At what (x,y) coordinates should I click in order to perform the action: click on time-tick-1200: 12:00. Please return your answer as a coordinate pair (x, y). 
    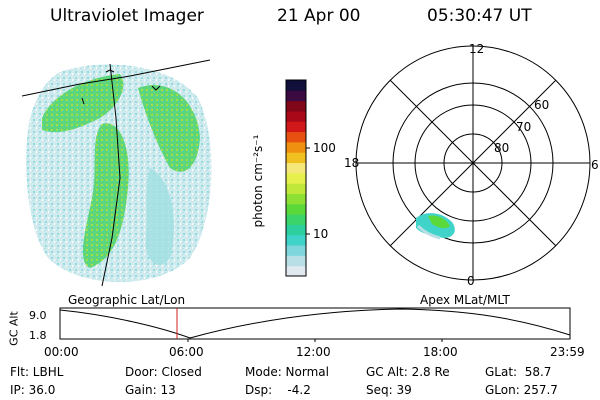
    Looking at the image, I should click on (313, 352).